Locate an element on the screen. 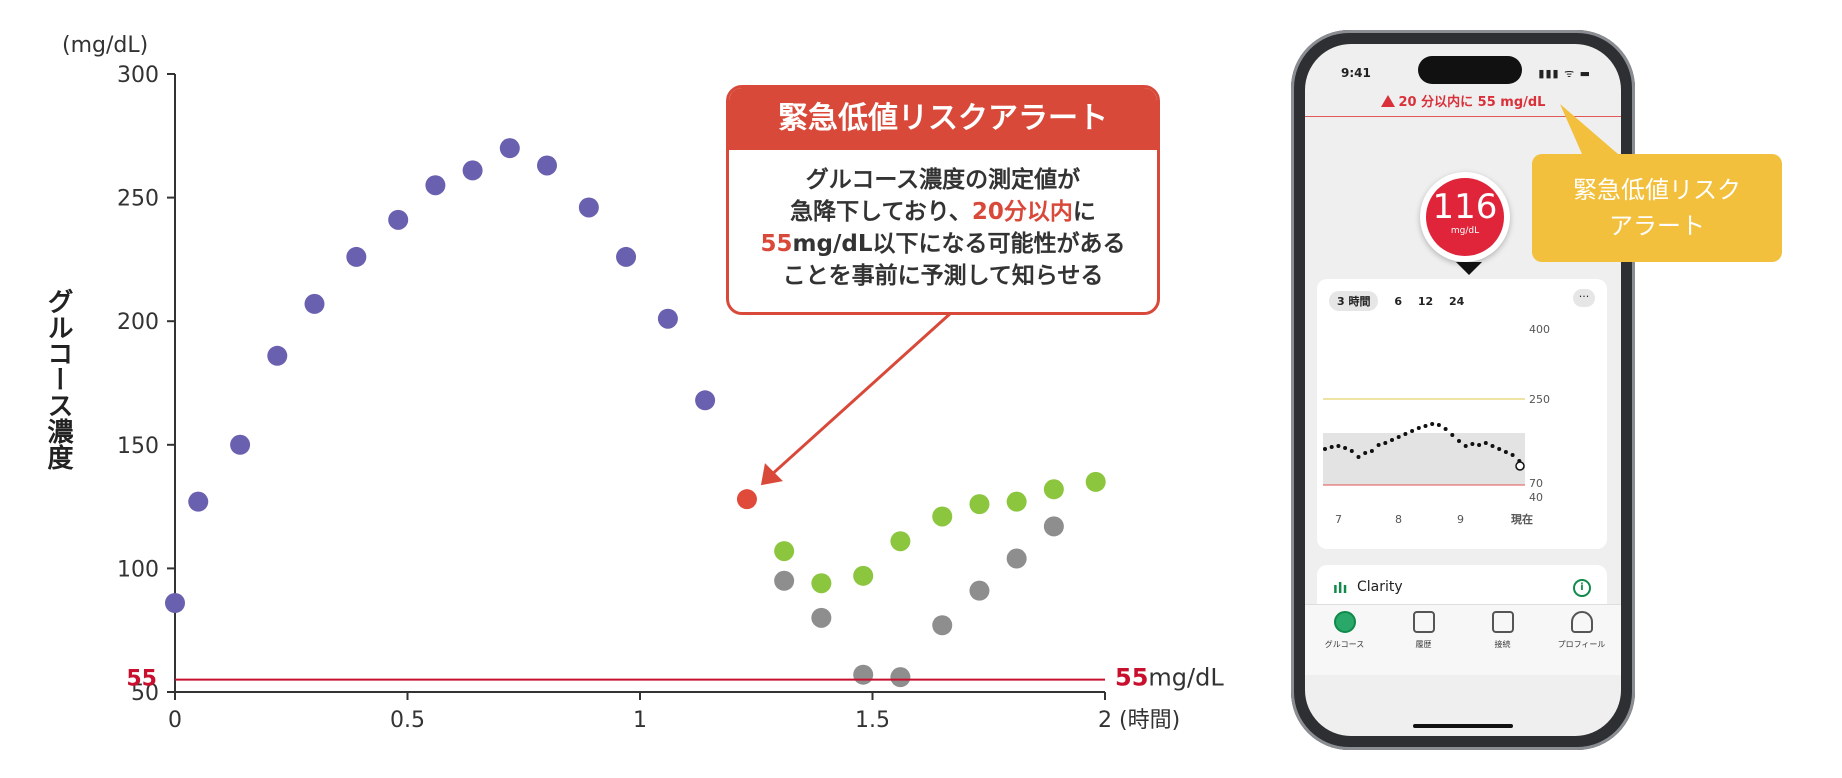  threshold-line-value: 55 is located at coordinates (1131, 678).